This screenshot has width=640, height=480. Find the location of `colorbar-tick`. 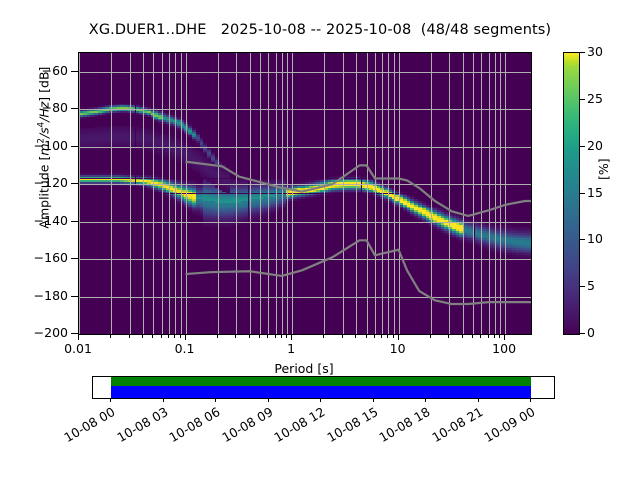

colorbar-tick is located at coordinates (582, 146).